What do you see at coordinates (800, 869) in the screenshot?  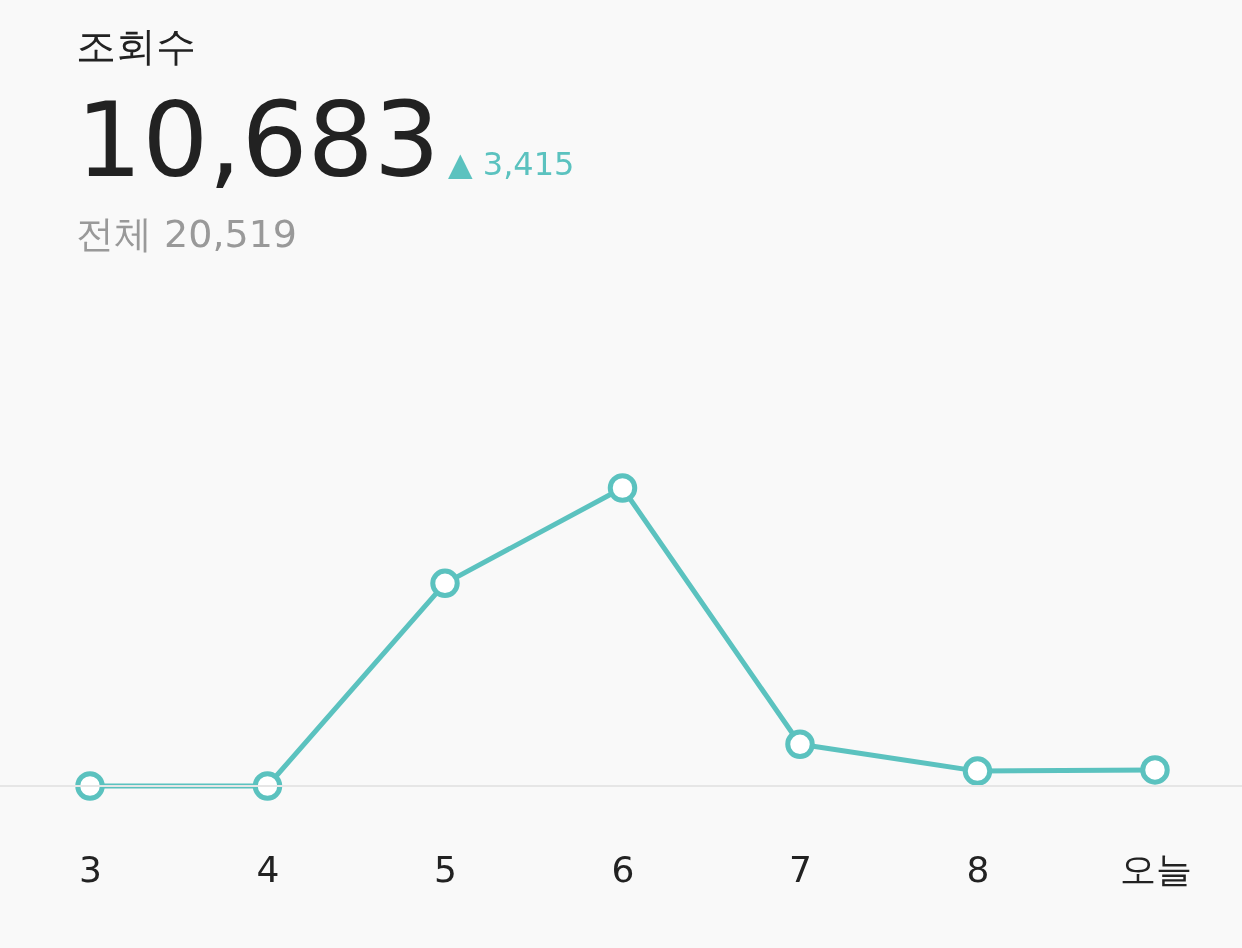 I see `x-tick-label: 7` at bounding box center [800, 869].